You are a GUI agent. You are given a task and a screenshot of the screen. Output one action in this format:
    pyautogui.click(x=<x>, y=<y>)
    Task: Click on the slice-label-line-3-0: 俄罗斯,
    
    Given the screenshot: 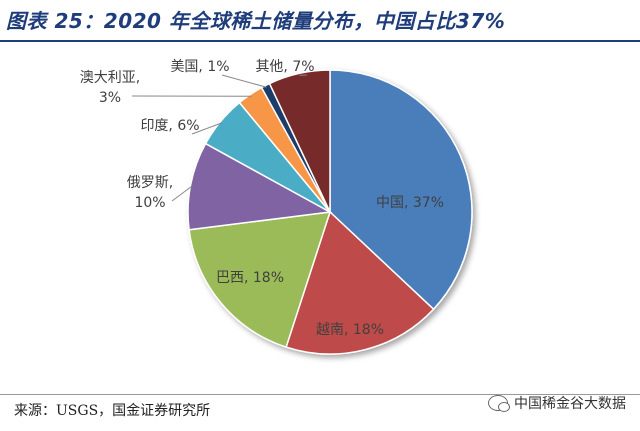 What is the action you would take?
    pyautogui.click(x=150, y=183)
    